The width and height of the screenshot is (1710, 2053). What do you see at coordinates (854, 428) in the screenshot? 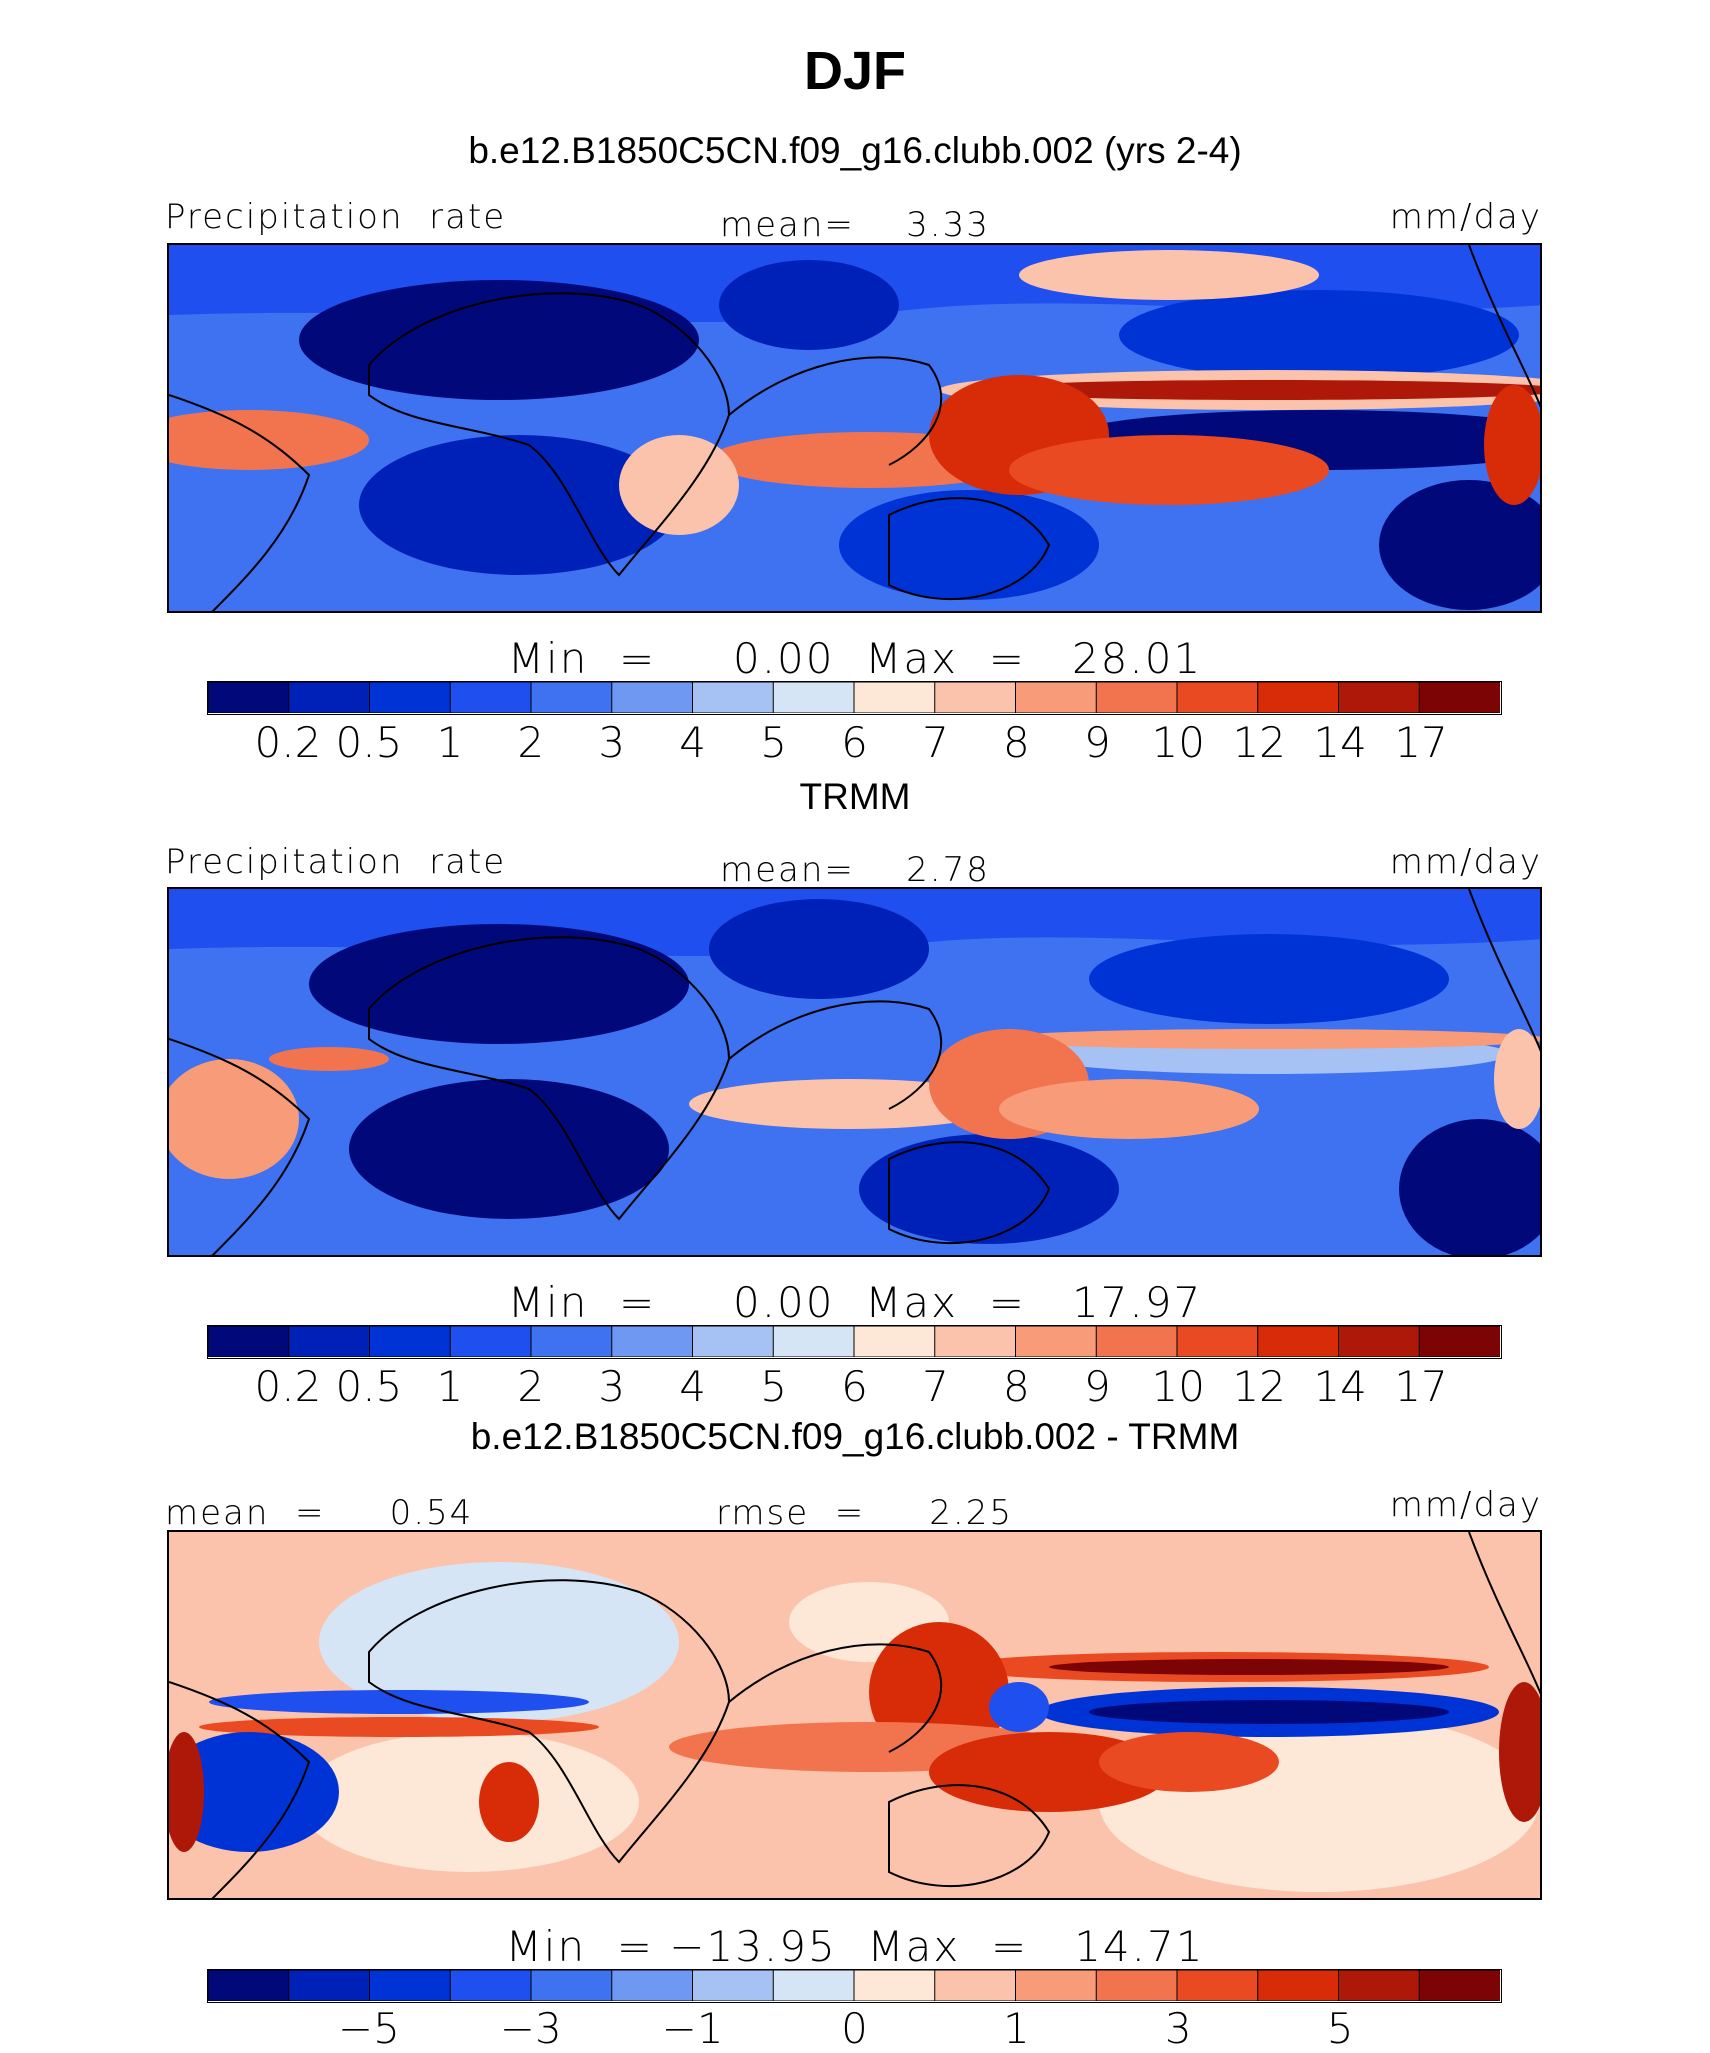
I see `panel-1-map-svg` at bounding box center [854, 428].